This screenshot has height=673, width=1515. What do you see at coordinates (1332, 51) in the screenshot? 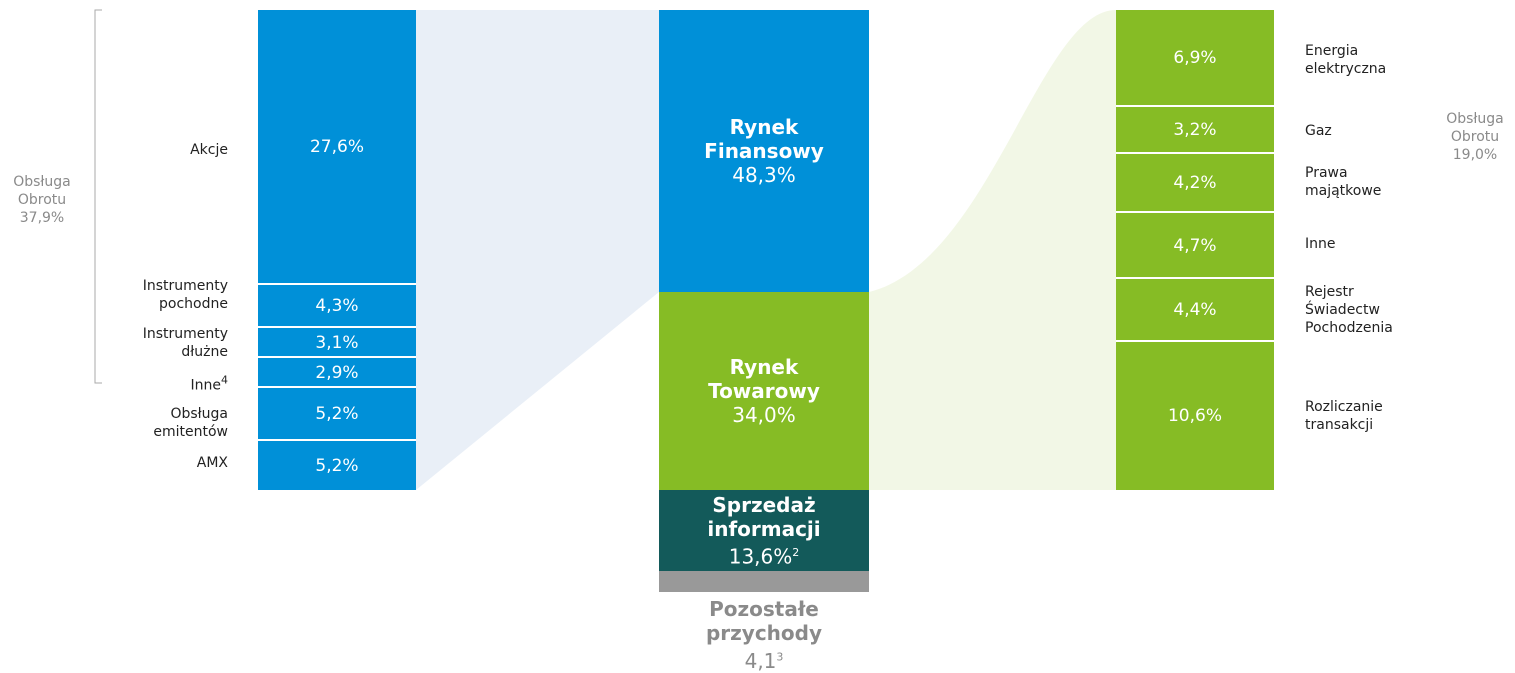
I see `text: Energia` at bounding box center [1332, 51].